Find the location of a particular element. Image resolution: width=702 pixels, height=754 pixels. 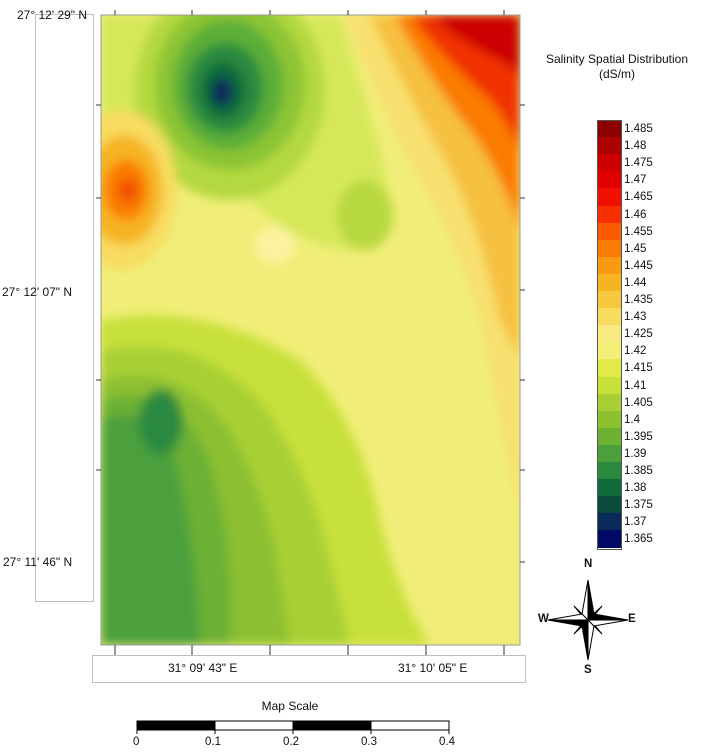

legend-level-label: 1.475 is located at coordinates (638, 163).